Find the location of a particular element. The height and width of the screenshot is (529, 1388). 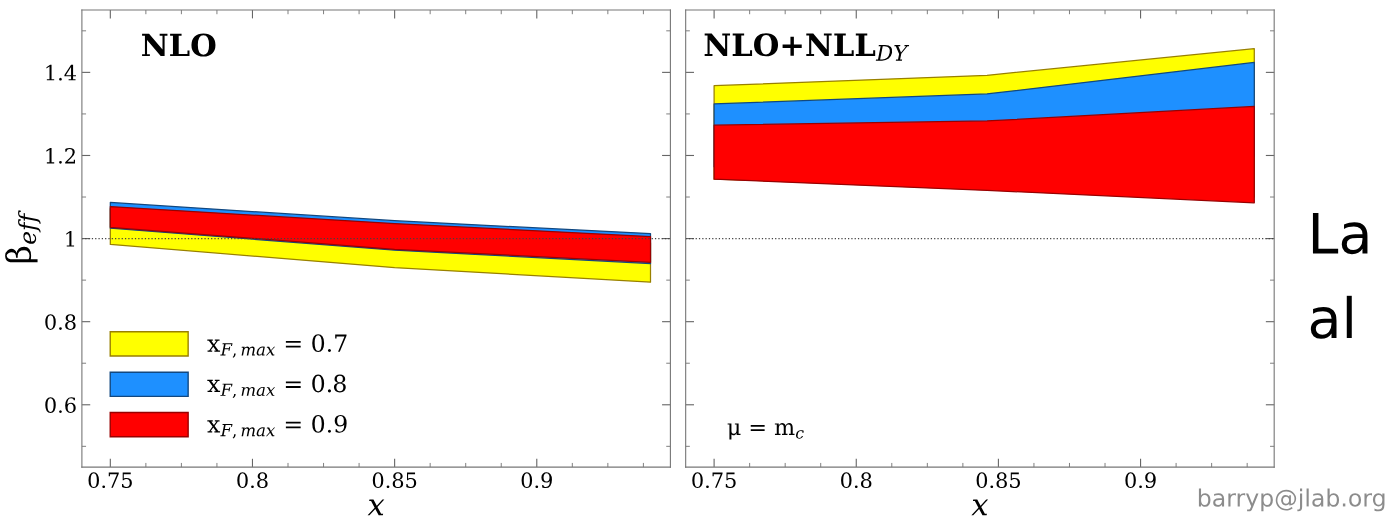

y-tick-label: 0.8 is located at coordinates (60, 322).